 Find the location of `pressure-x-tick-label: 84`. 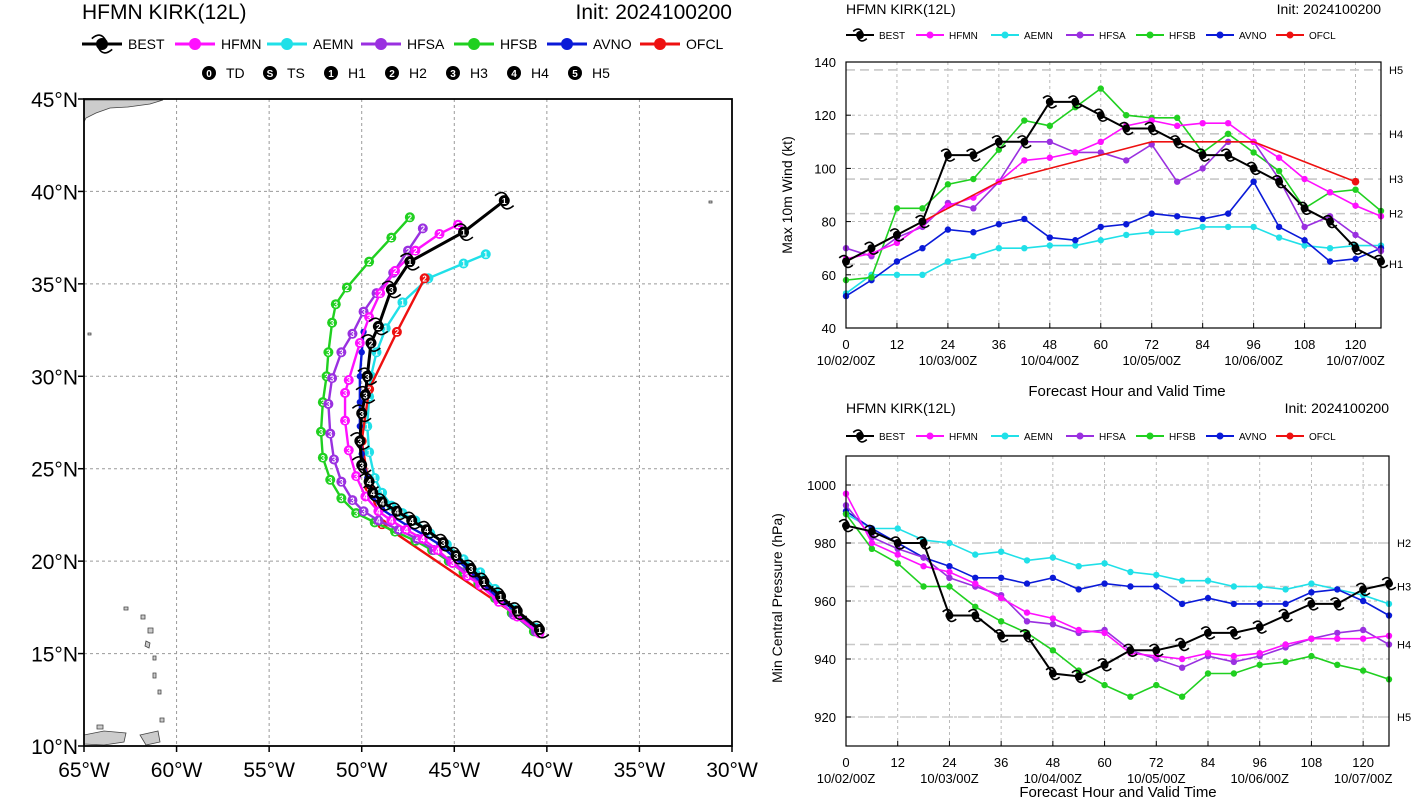

pressure-x-tick-label: 84 is located at coordinates (1208, 762).